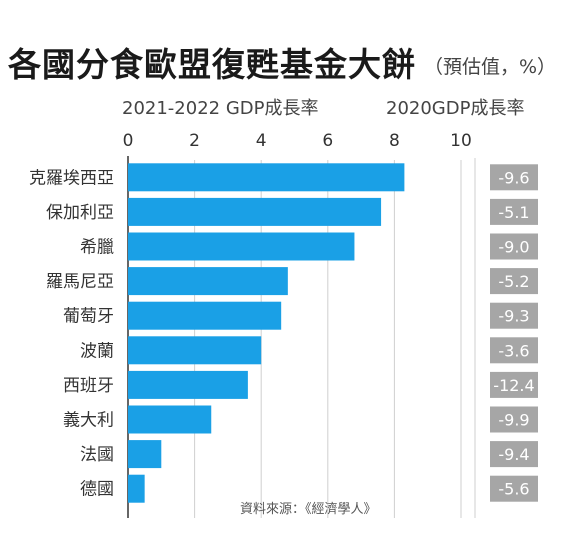  What do you see at coordinates (97, 455) in the screenshot?
I see `category-label: 法國` at bounding box center [97, 455].